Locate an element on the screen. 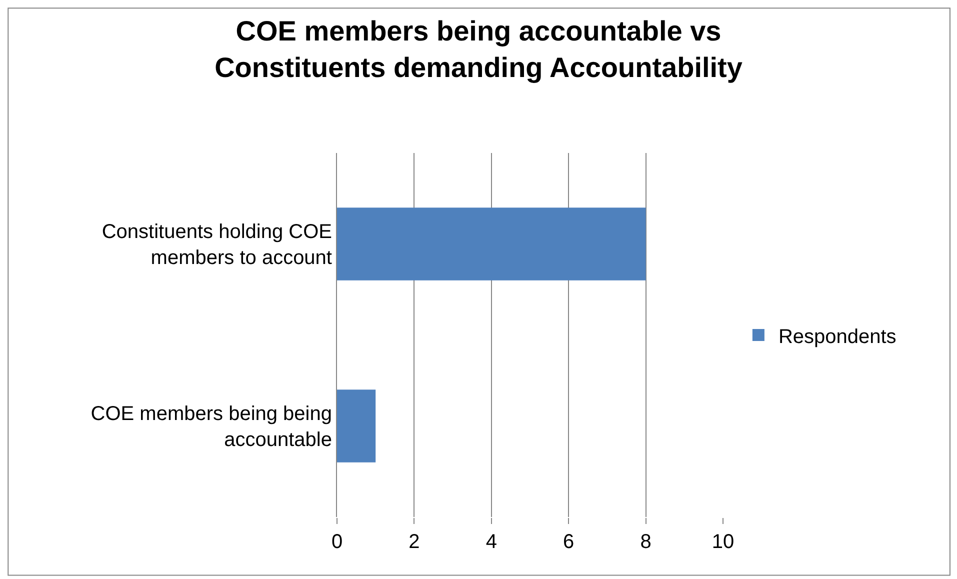 This screenshot has width=957, height=579. x-tick-label: 4 is located at coordinates (491, 542).